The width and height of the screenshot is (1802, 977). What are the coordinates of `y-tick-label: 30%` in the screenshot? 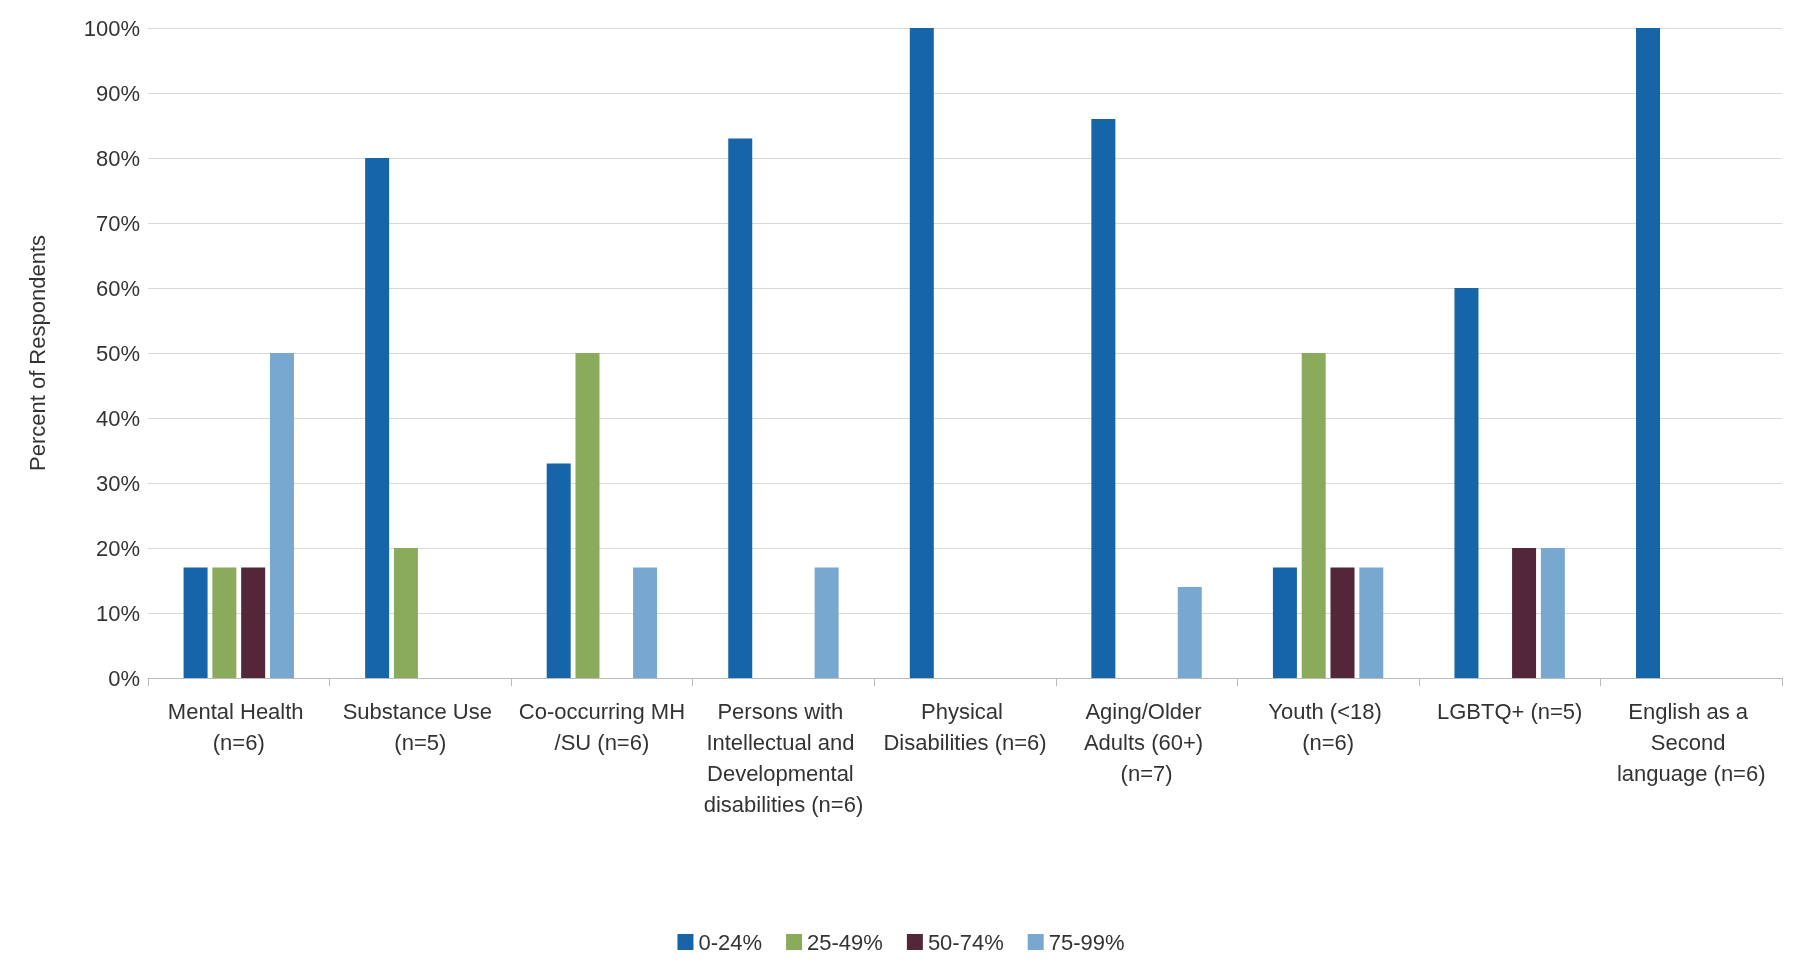 It's located at (117, 483).